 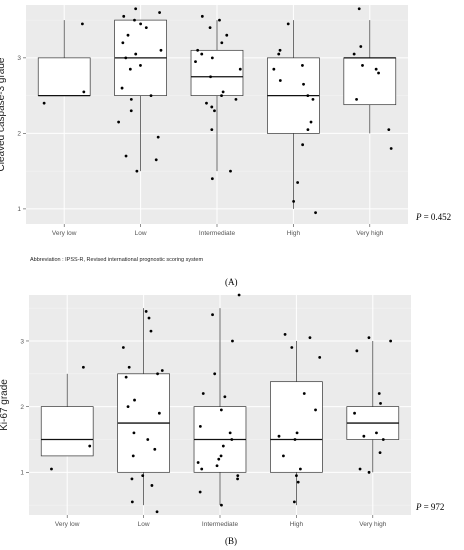 I want to click on p-value-annotation: P = 972, so click(x=429, y=507).